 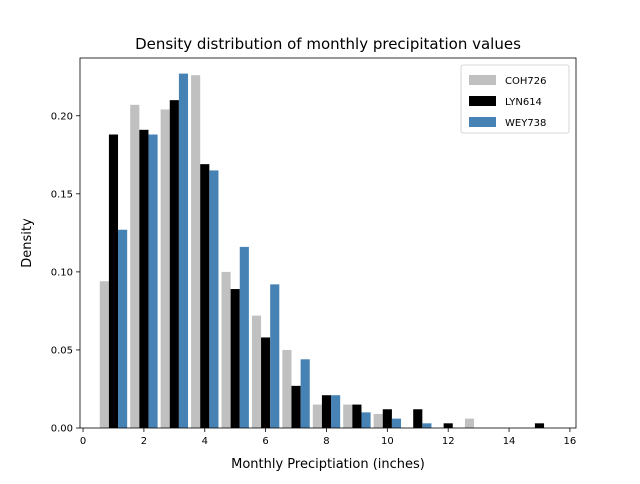 I want to click on x-tick-label: 8, so click(x=326, y=441).